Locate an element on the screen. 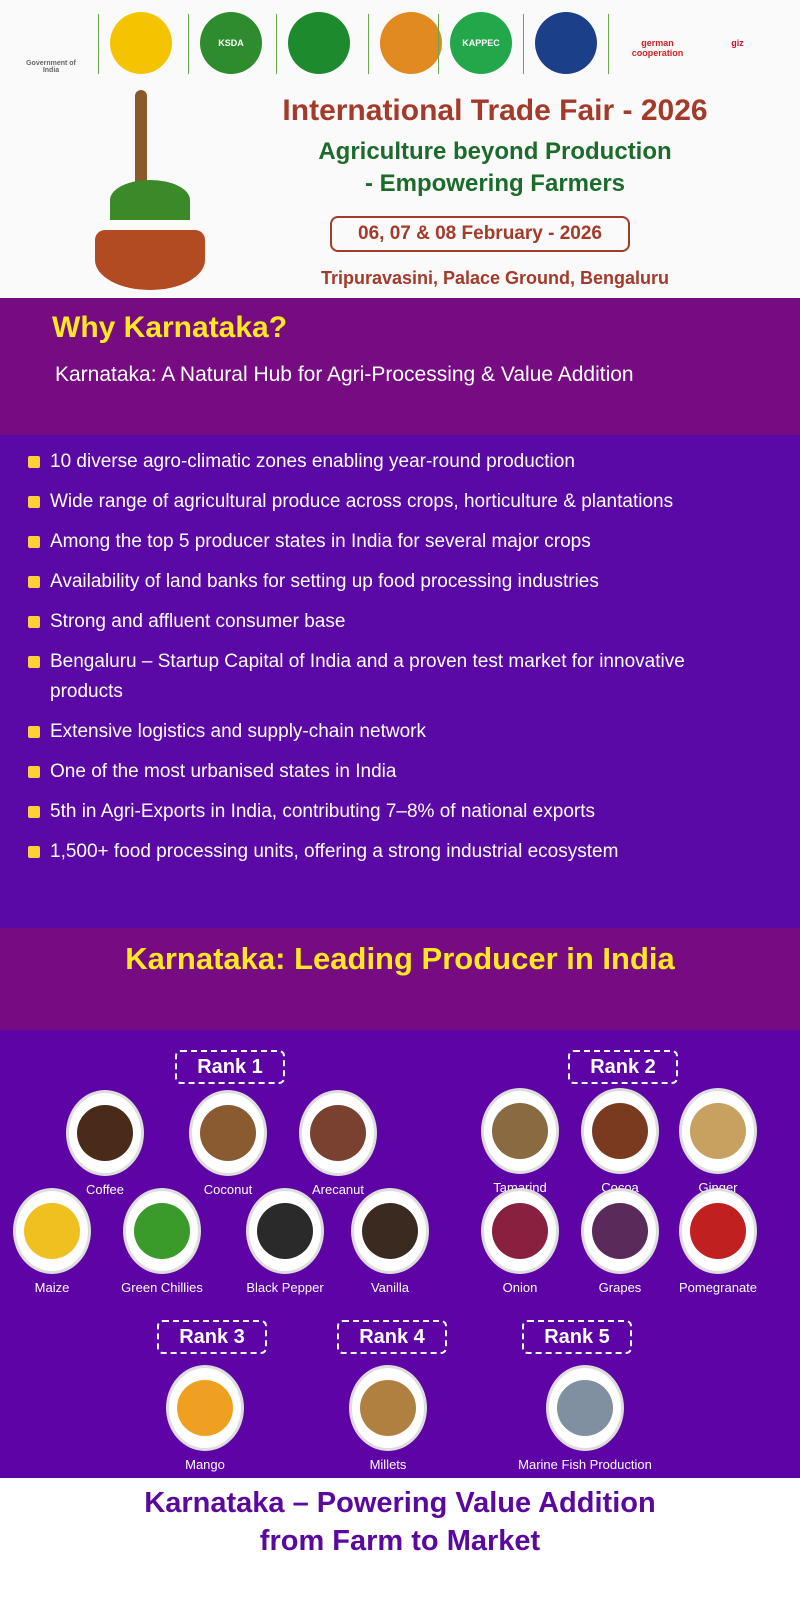 This screenshot has height=1600, width=800. footer is located at coordinates (400, 1539).